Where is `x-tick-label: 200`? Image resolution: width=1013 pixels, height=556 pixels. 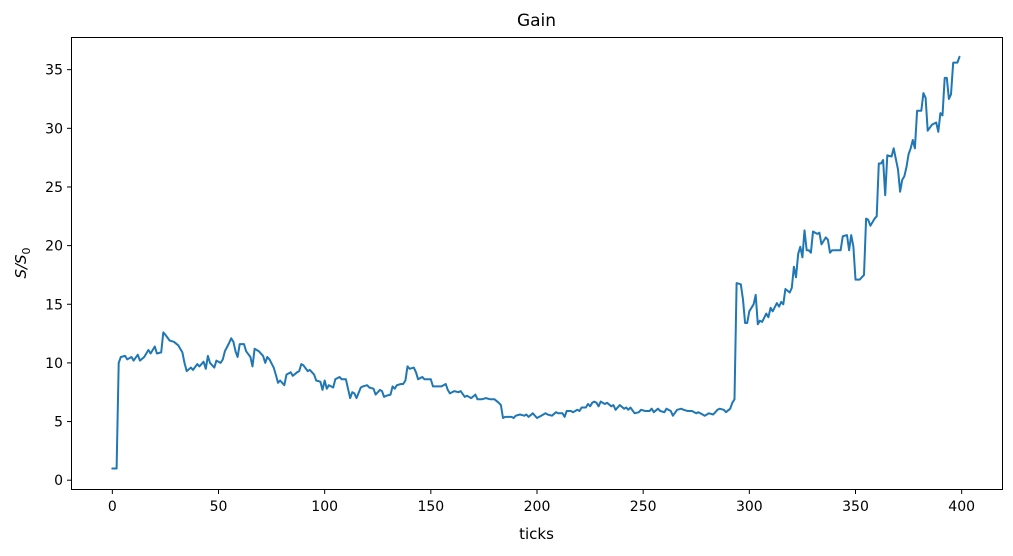 x-tick-label: 200 is located at coordinates (537, 507).